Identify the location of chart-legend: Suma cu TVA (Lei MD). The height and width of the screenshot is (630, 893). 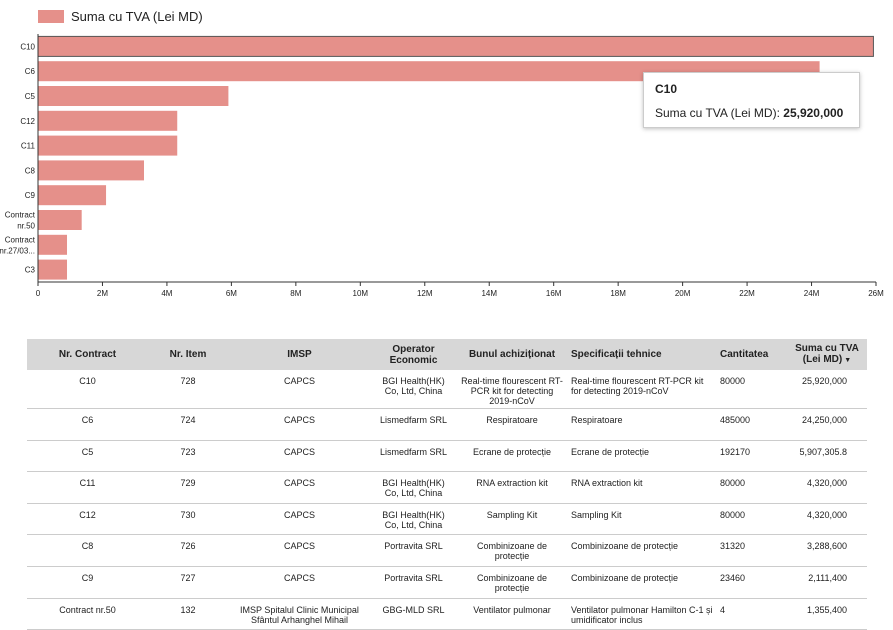
(120, 16).